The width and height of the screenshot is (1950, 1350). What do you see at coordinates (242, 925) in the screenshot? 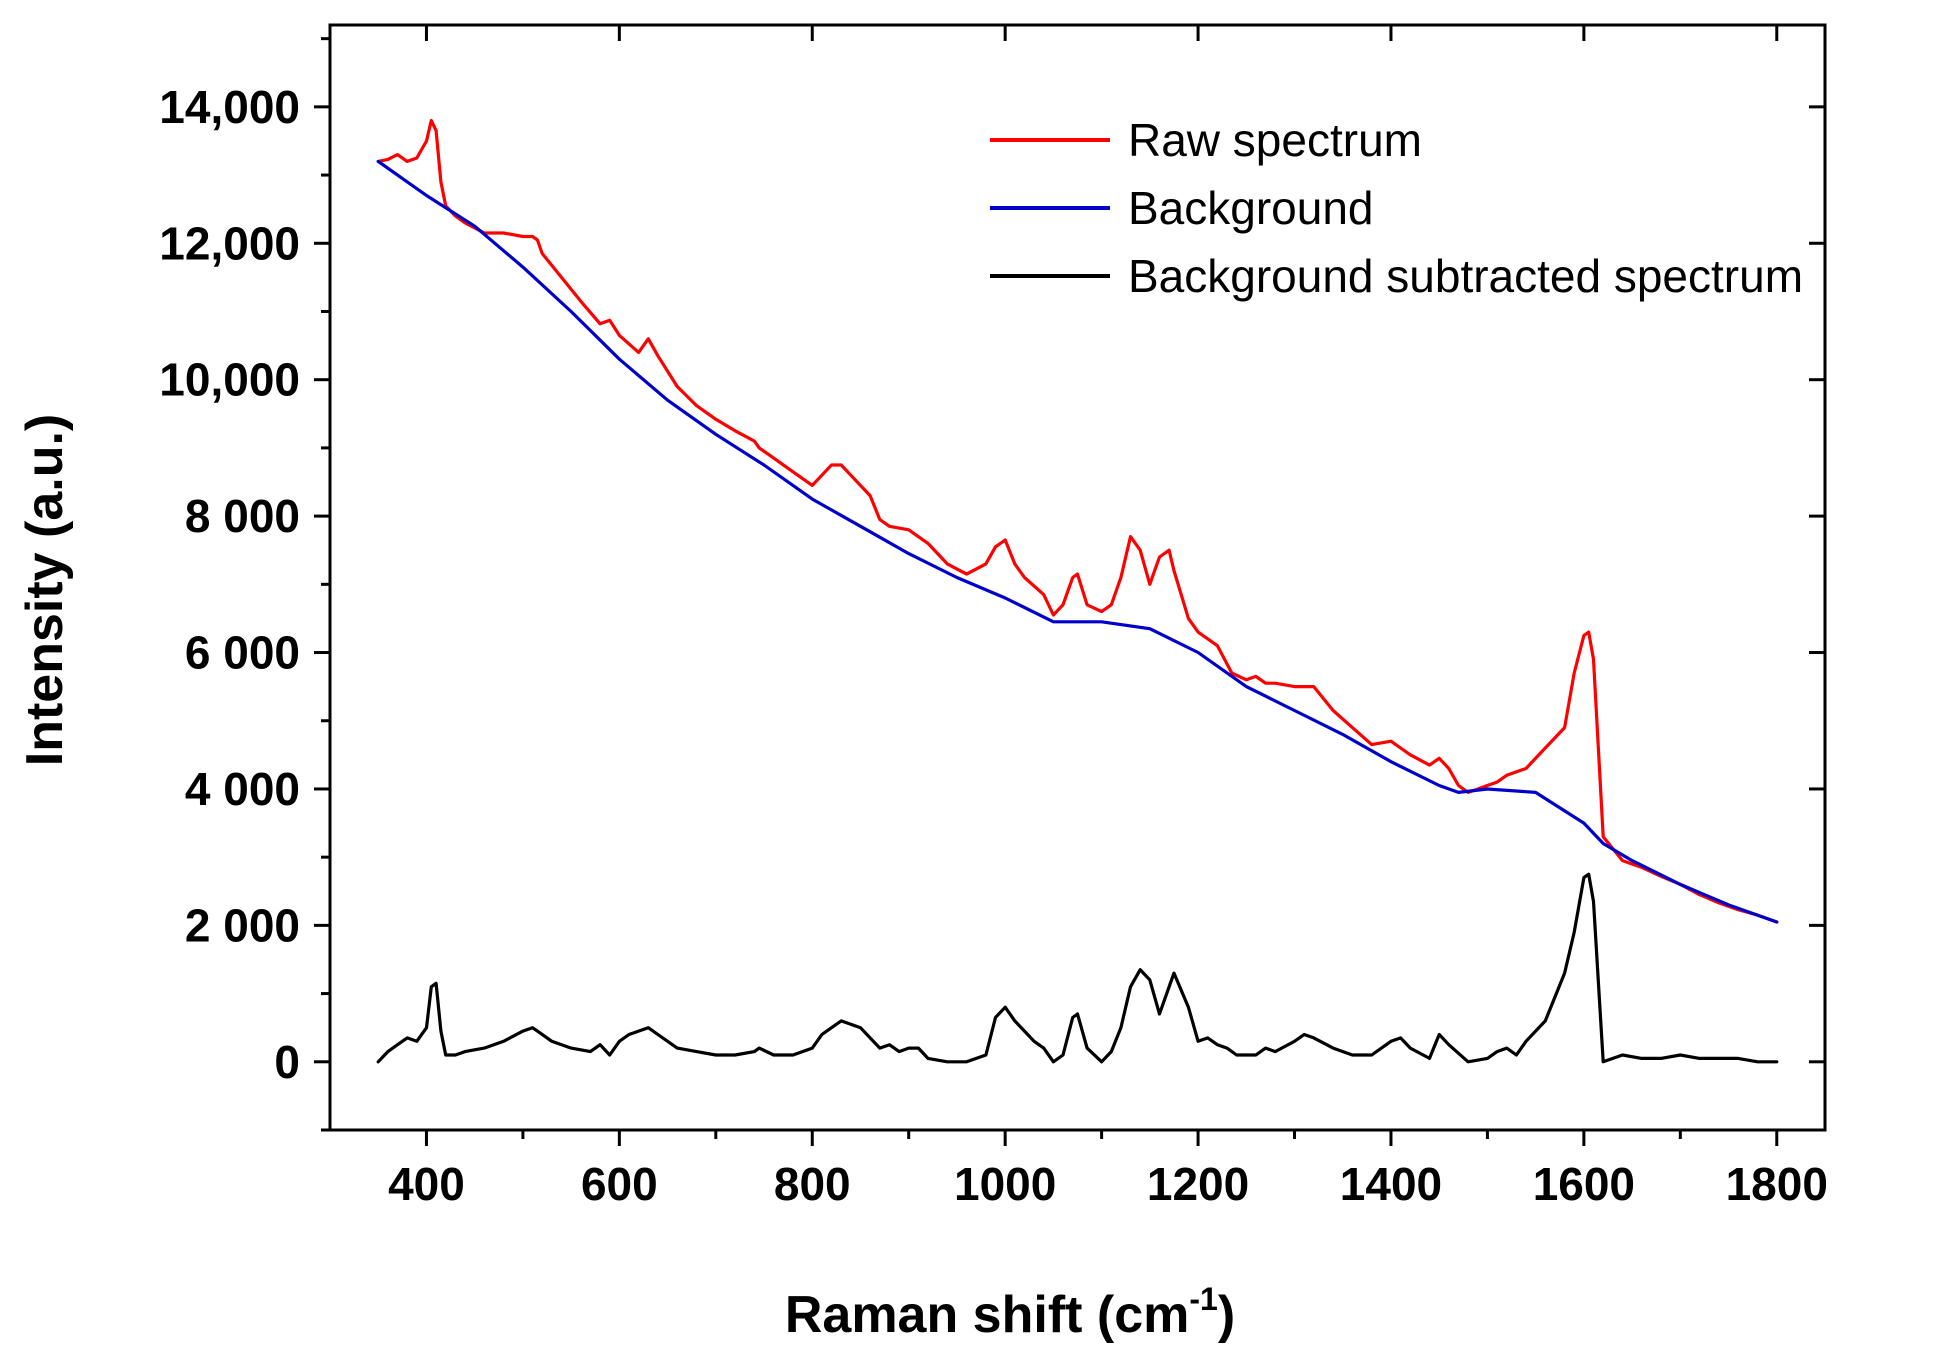
I see `y-tick-label: 2 000` at bounding box center [242, 925].